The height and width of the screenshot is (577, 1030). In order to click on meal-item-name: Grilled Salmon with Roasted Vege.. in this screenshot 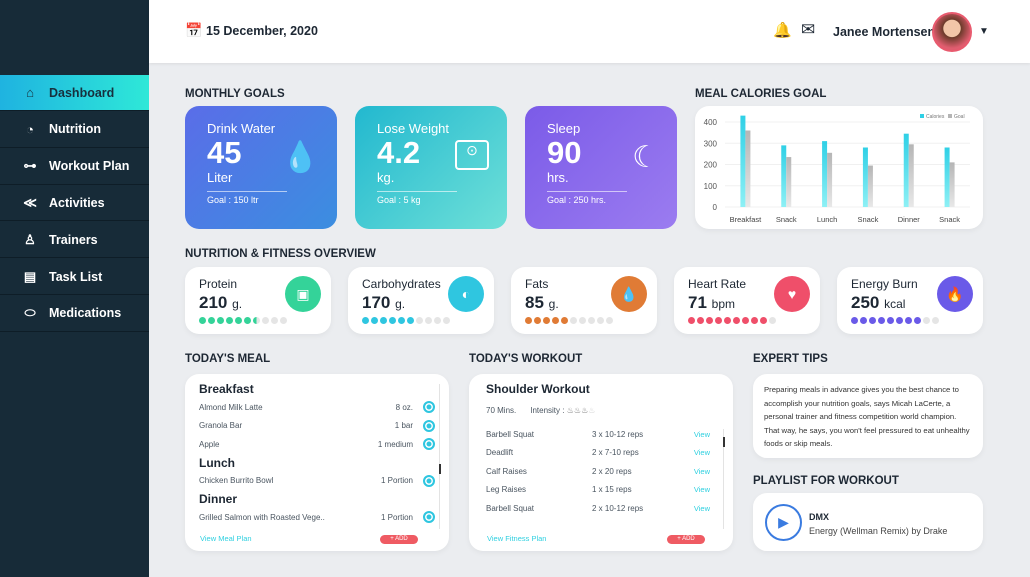, I will do `click(262, 517)`.